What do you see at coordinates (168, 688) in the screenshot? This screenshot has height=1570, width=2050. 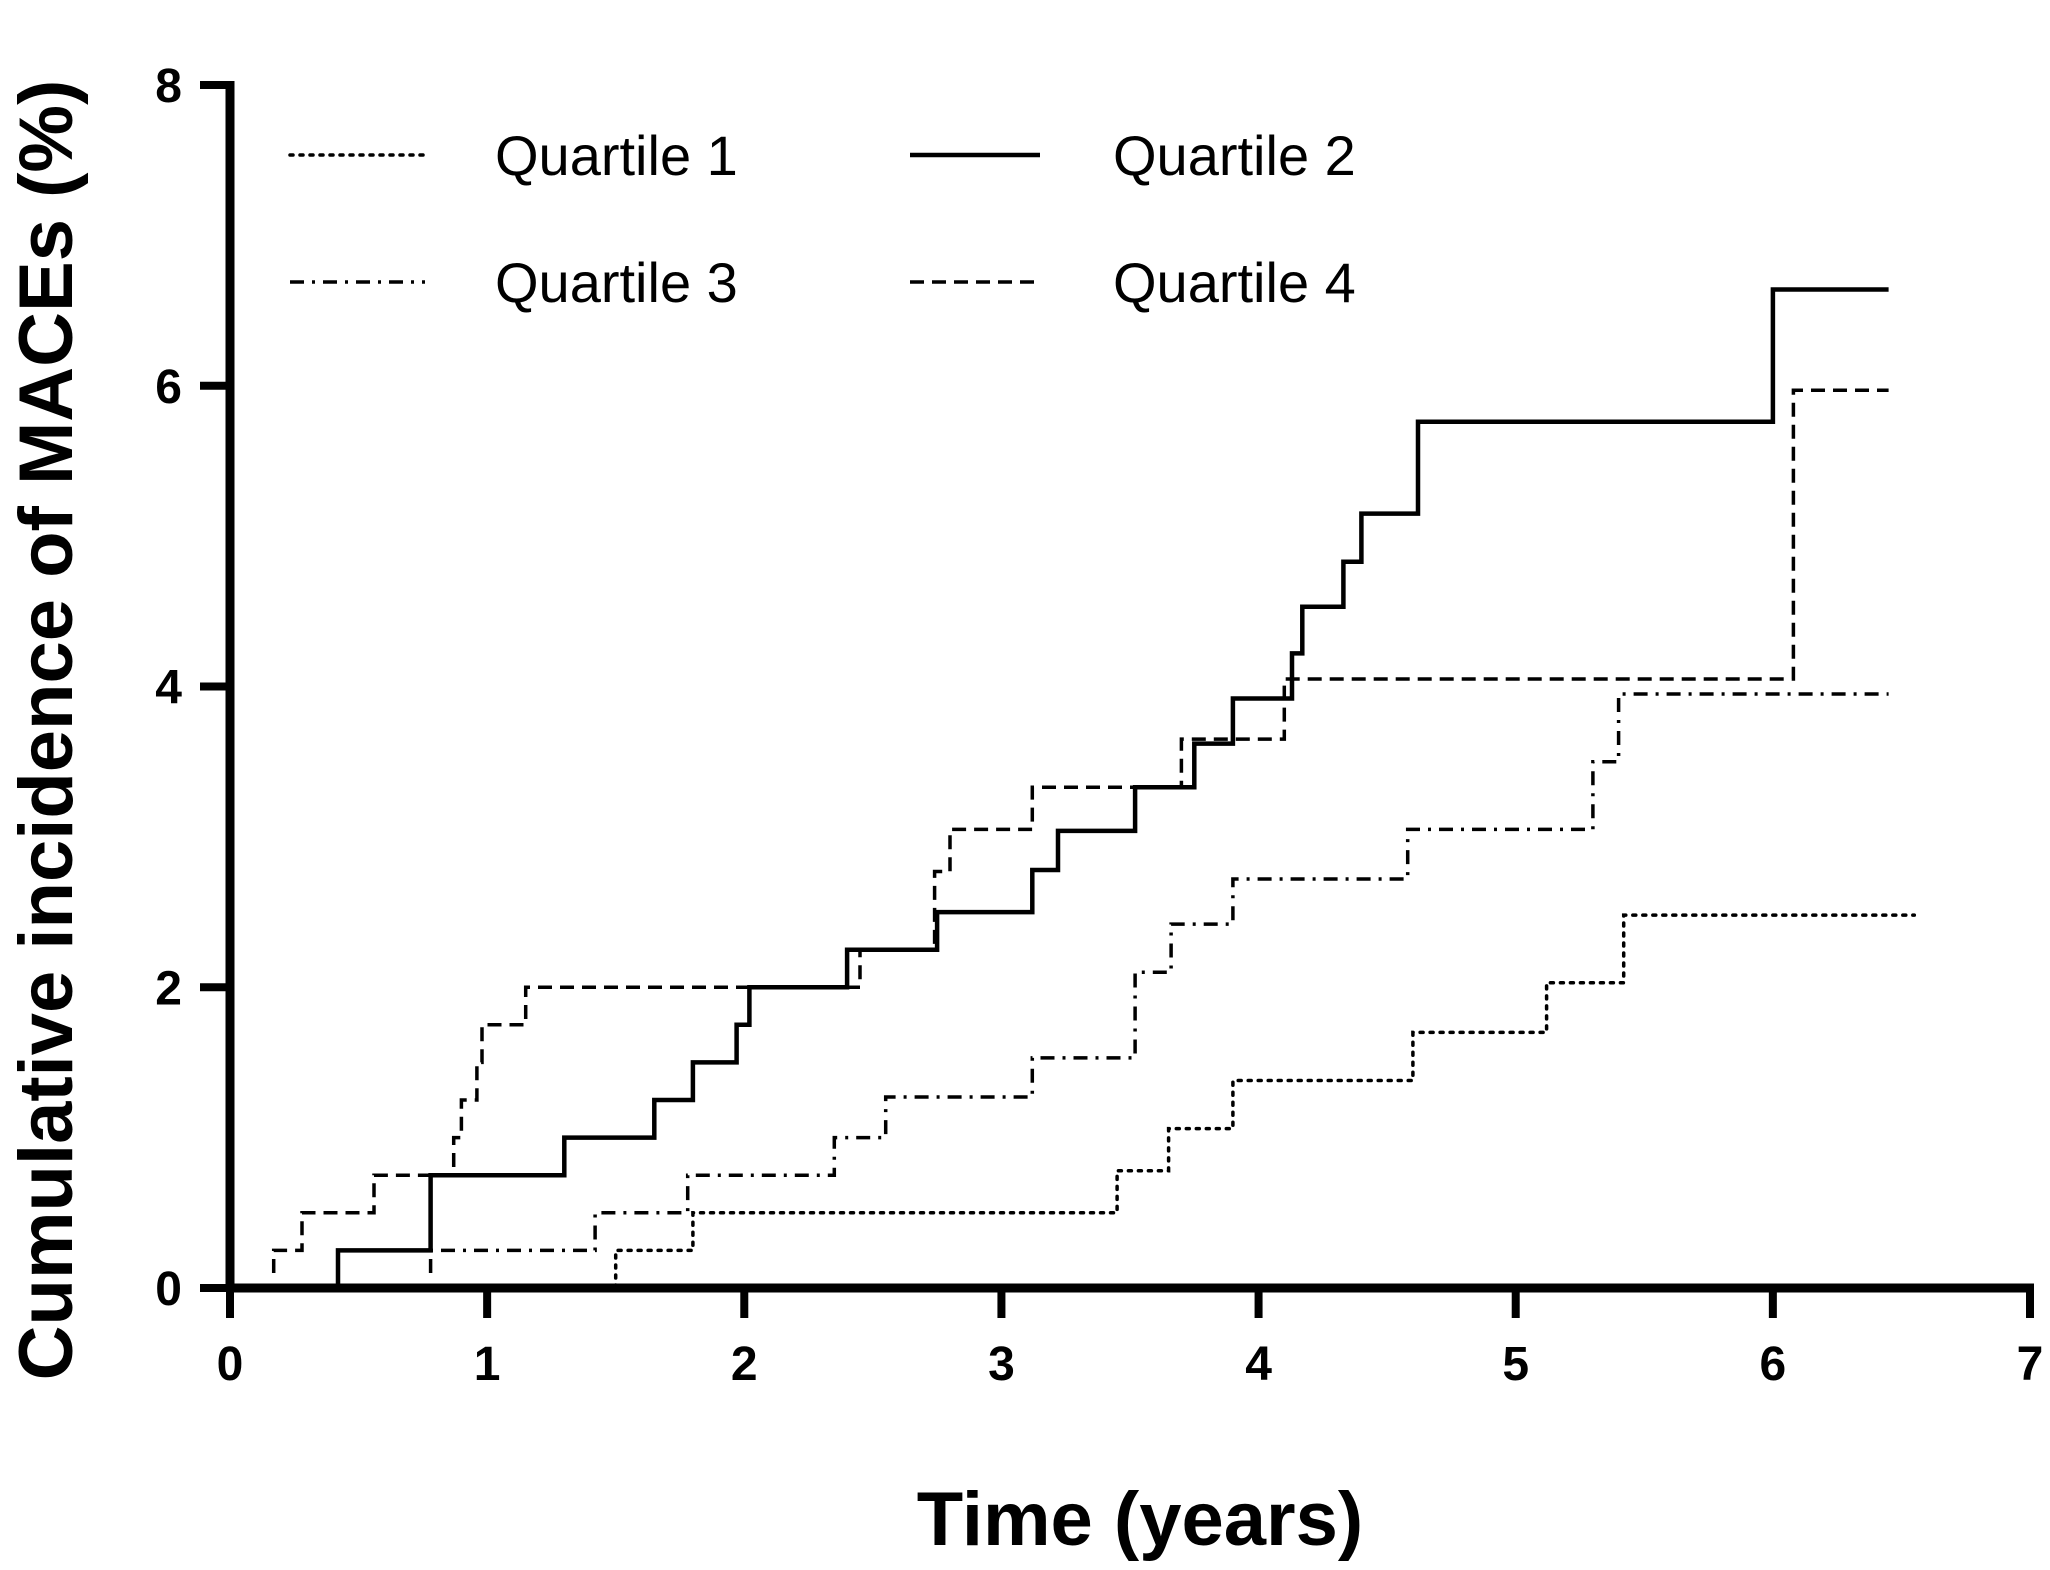 I see `y-tick-label: 4` at bounding box center [168, 688].